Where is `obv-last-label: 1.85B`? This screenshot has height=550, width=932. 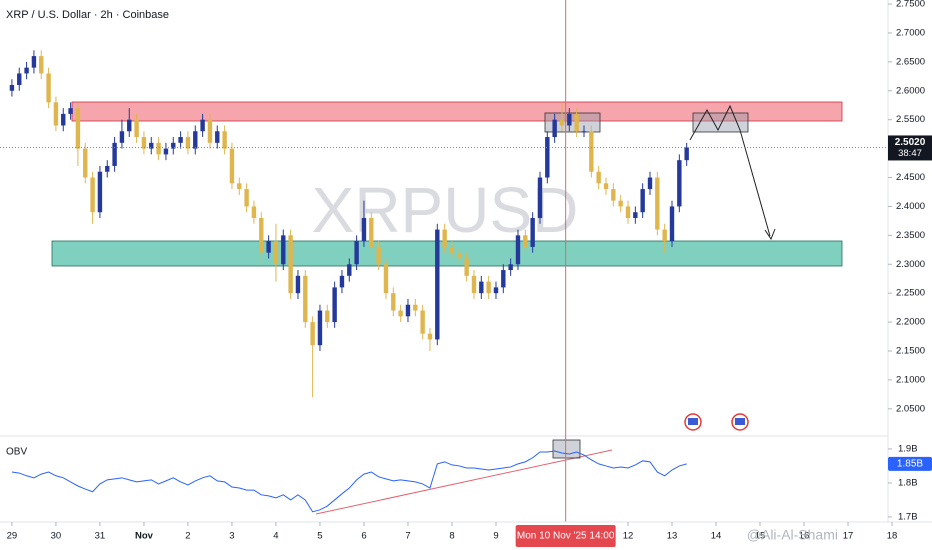 obv-last-label: 1.85B is located at coordinates (910, 464).